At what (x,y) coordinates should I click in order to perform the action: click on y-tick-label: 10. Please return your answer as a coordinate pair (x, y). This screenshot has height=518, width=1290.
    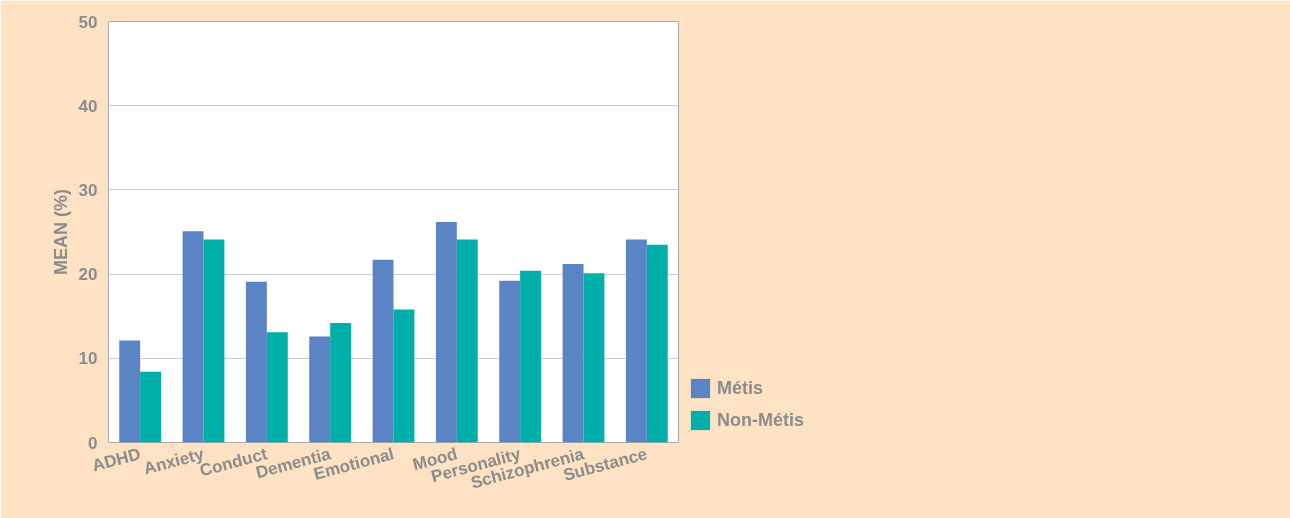
    Looking at the image, I should click on (88, 359).